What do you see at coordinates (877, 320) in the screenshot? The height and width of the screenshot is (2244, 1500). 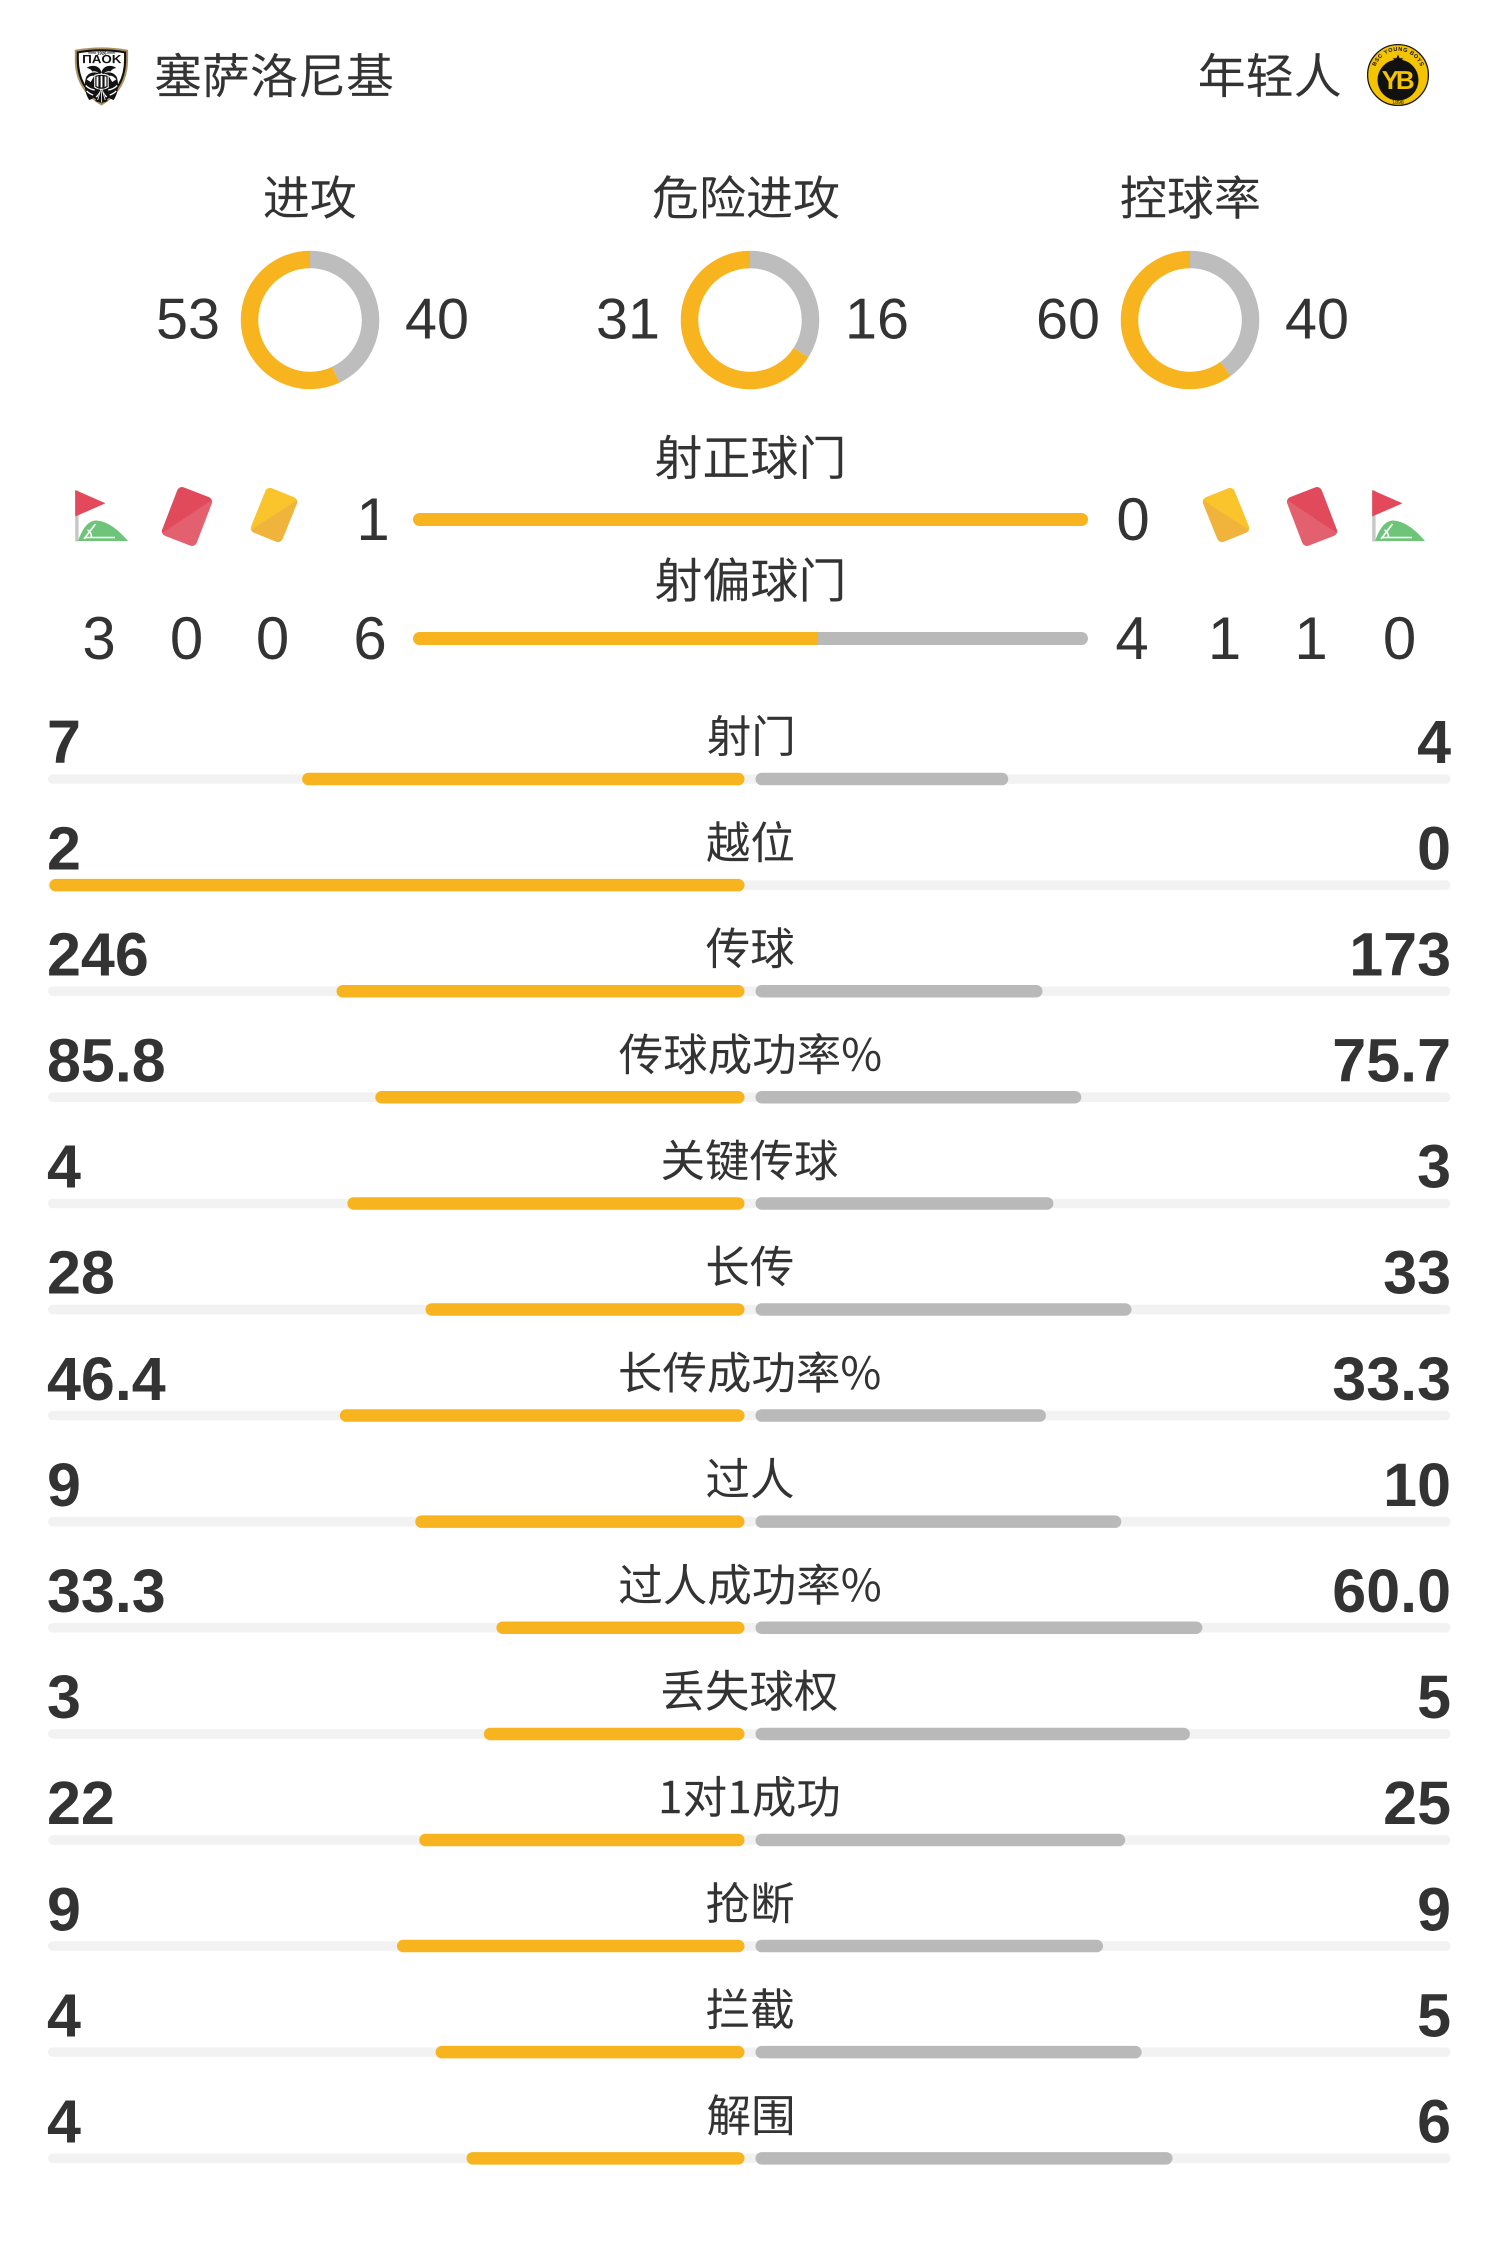 I see `svg-text: 16` at bounding box center [877, 320].